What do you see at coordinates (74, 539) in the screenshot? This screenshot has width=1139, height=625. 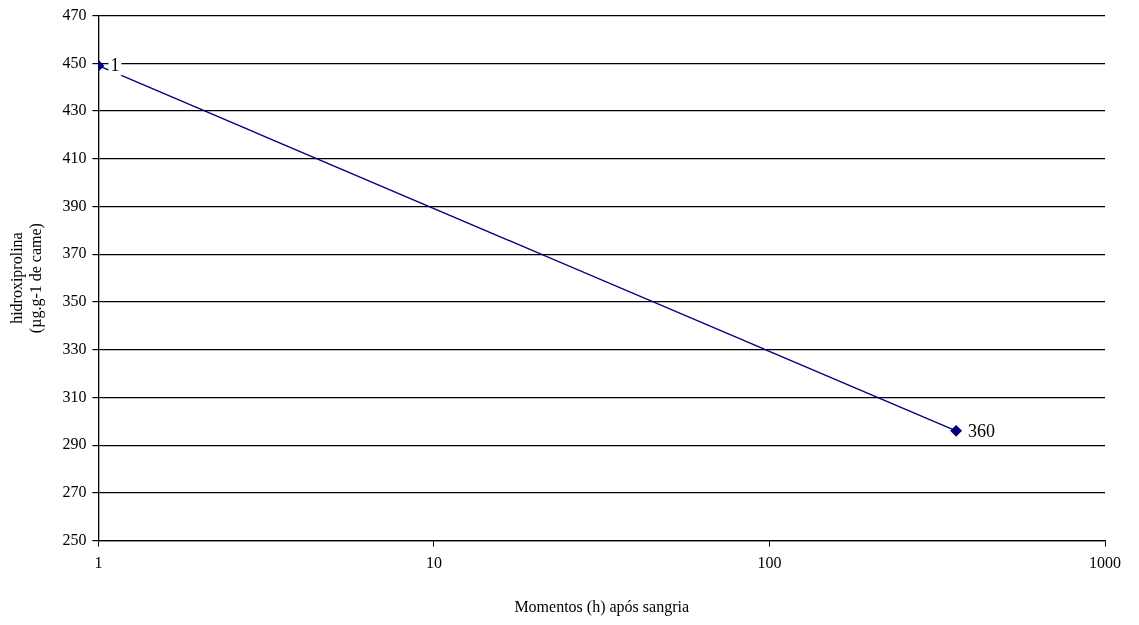 I see `y-tick-label: 250` at bounding box center [74, 539].